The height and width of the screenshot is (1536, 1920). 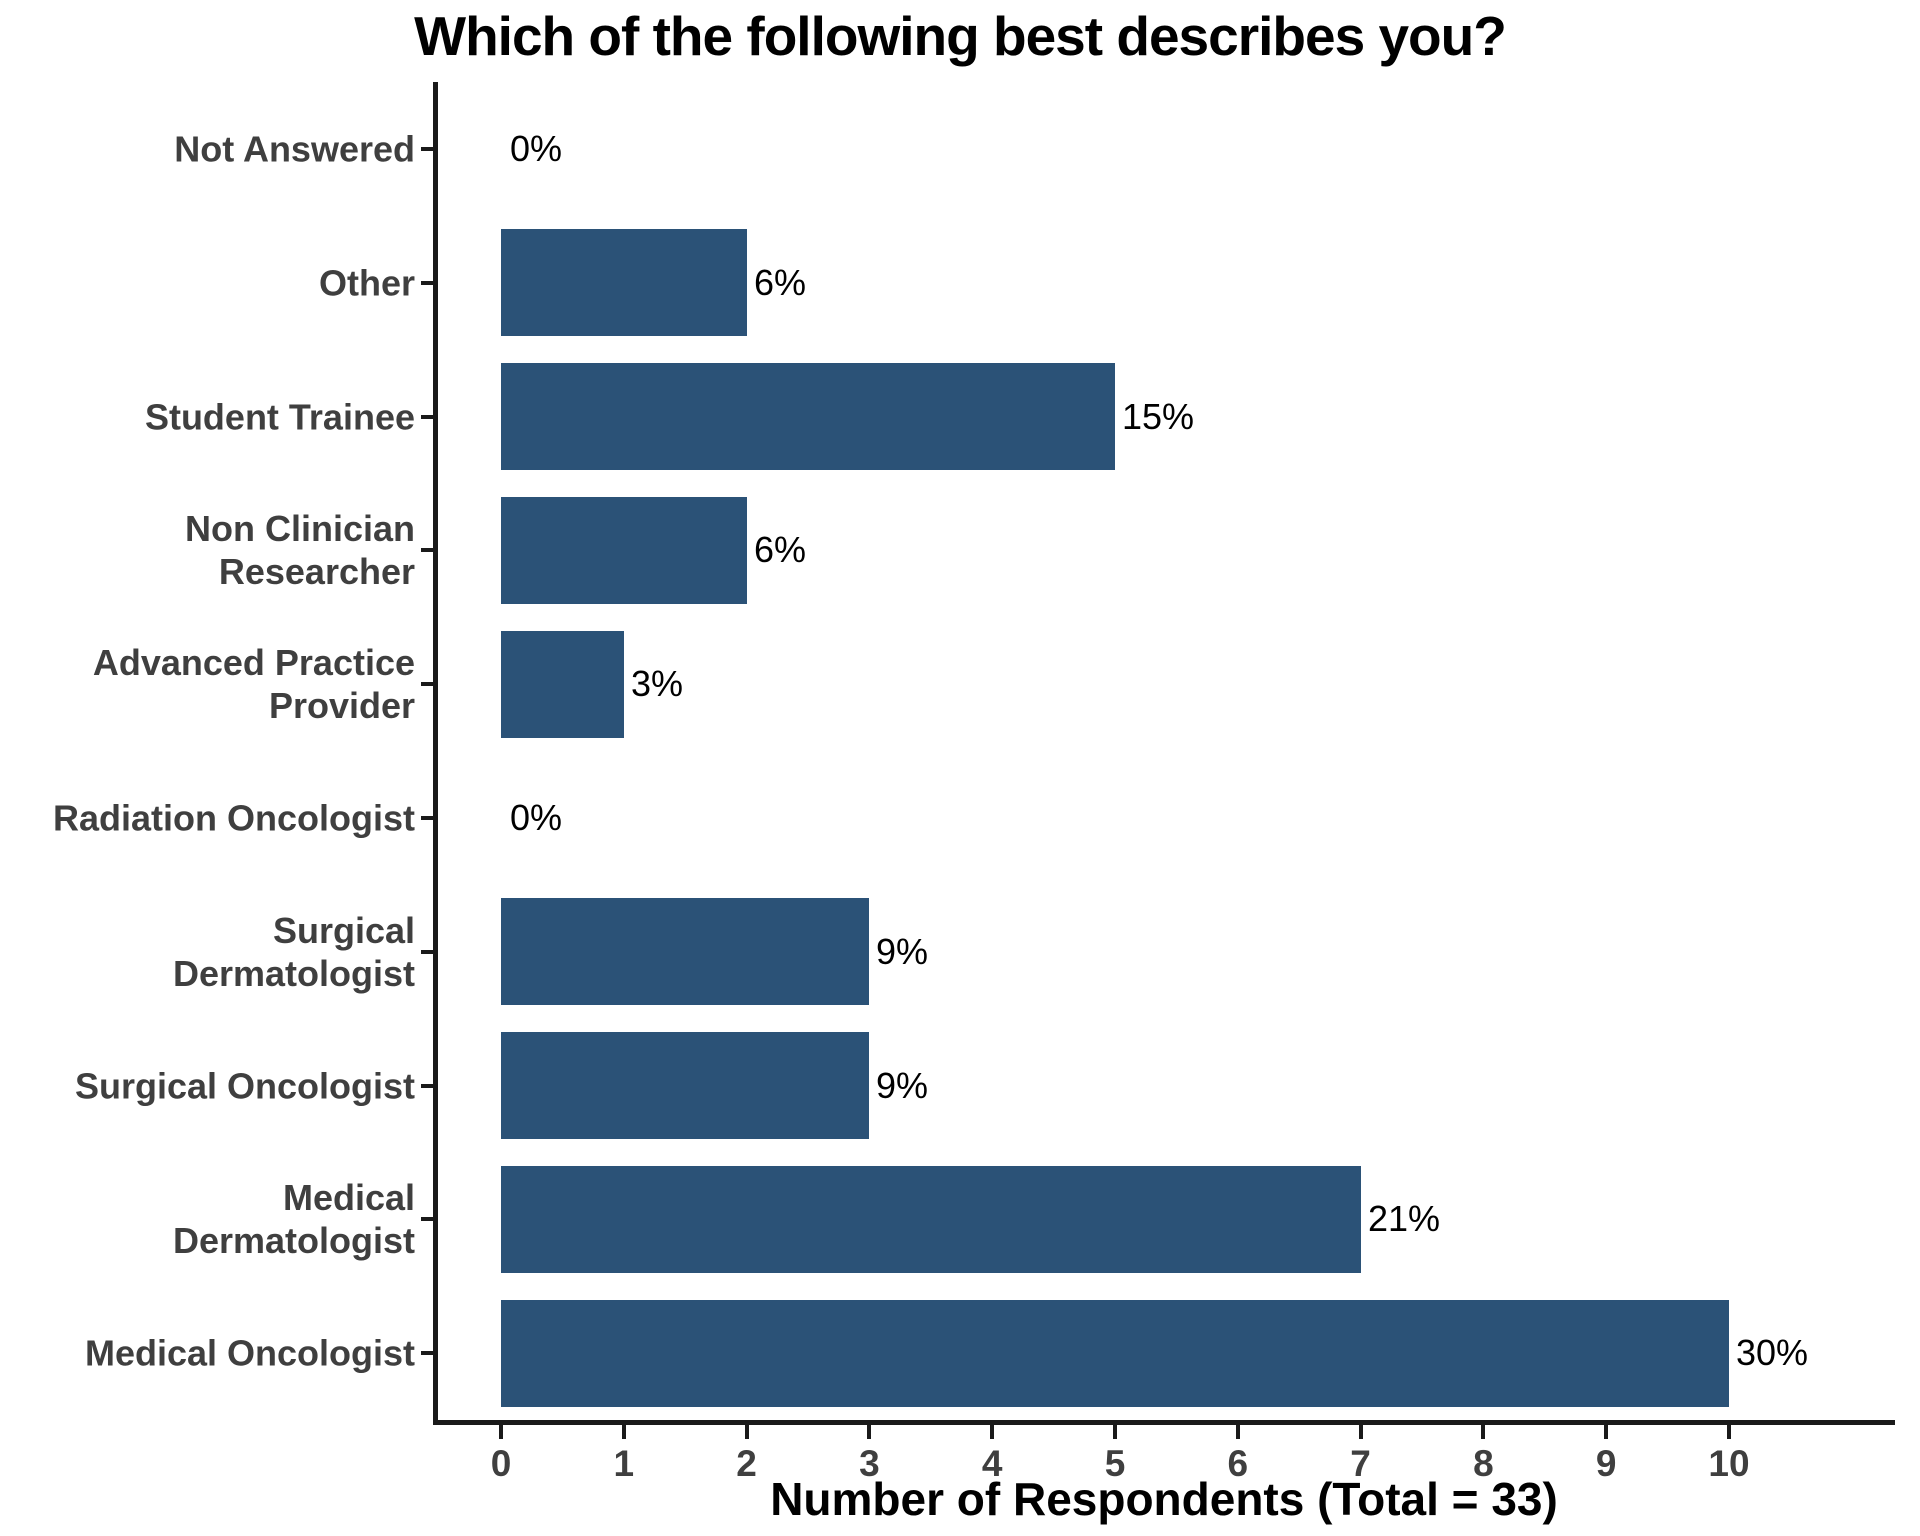 I want to click on category-label: Medical Oncologist, so click(x=249, y=1353).